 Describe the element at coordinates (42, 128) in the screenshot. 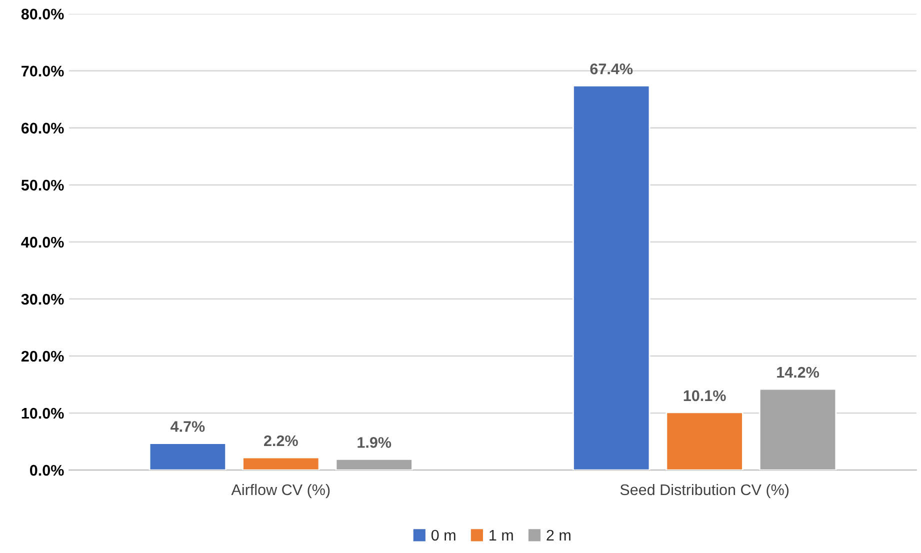

I see `y-tick-label: 60.0%` at that location.